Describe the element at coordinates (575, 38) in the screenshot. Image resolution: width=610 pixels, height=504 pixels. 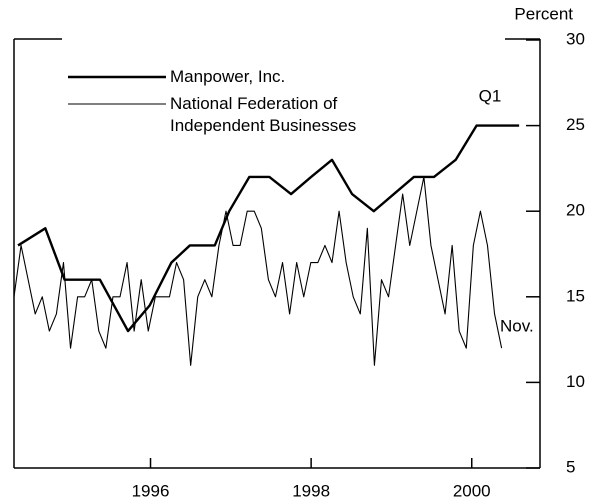
I see `y-tick-label: 30` at that location.